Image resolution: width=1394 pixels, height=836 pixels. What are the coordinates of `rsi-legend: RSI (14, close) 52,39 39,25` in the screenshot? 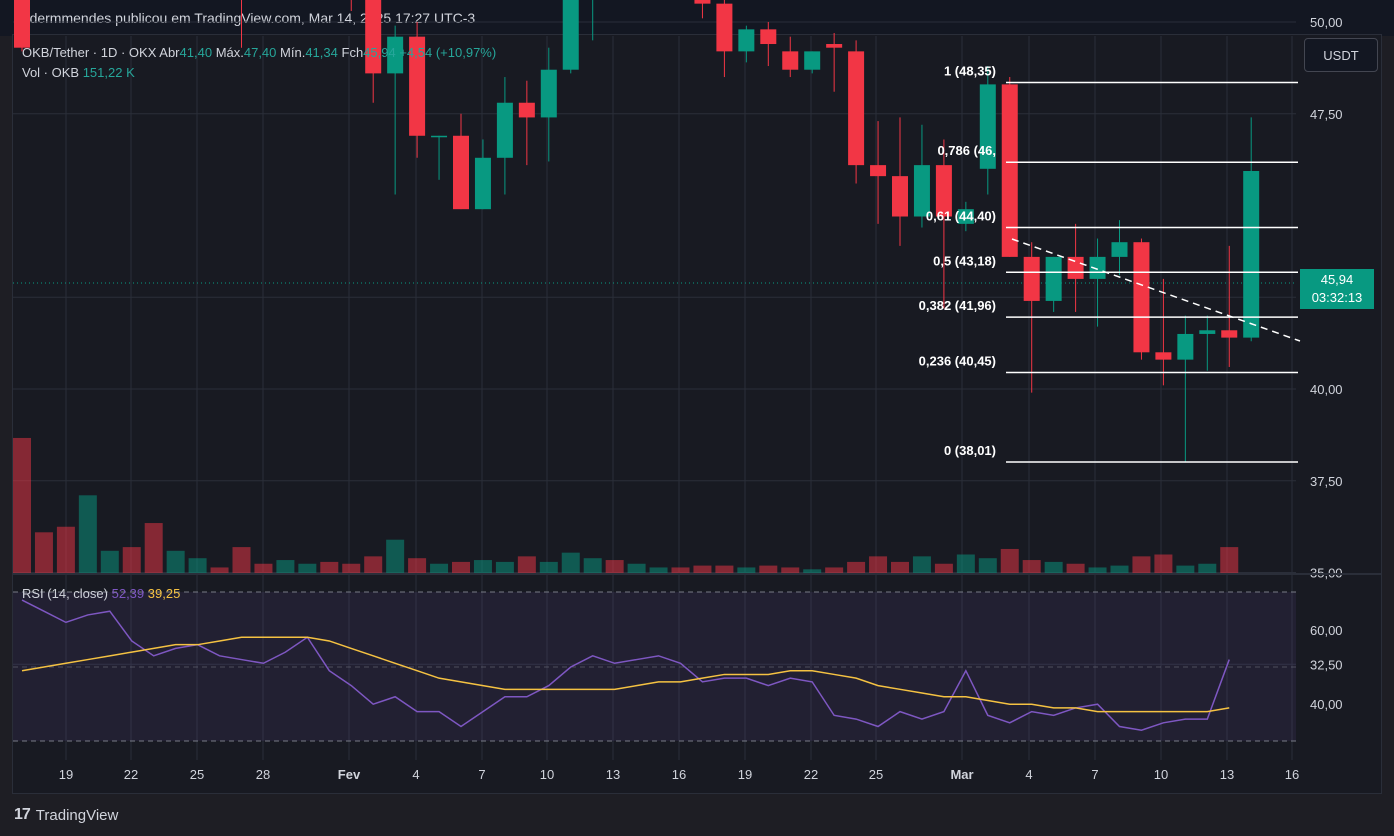 It's located at (101, 593).